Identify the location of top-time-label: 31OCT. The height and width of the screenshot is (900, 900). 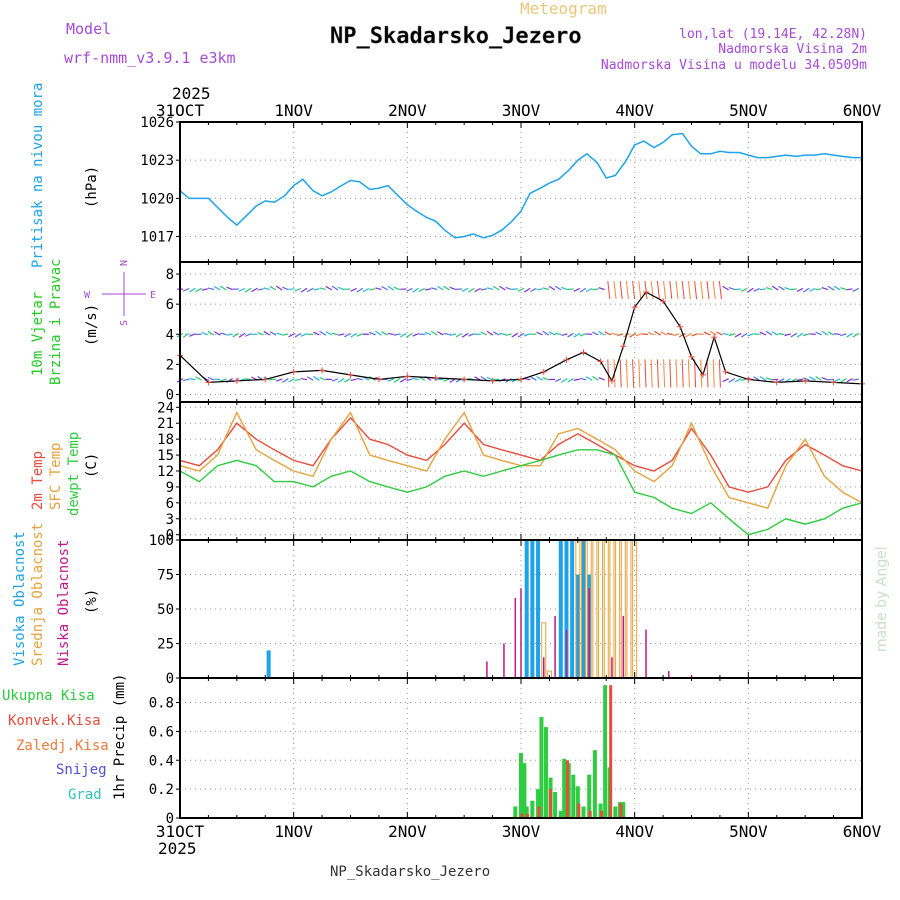
(180, 110).